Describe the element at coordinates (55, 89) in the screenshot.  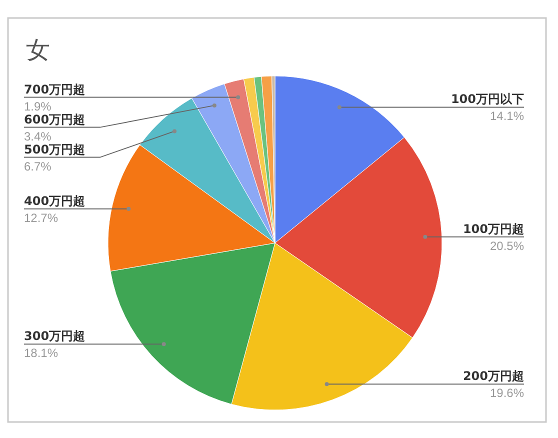
I see `slice-label: 700万円超` at that location.